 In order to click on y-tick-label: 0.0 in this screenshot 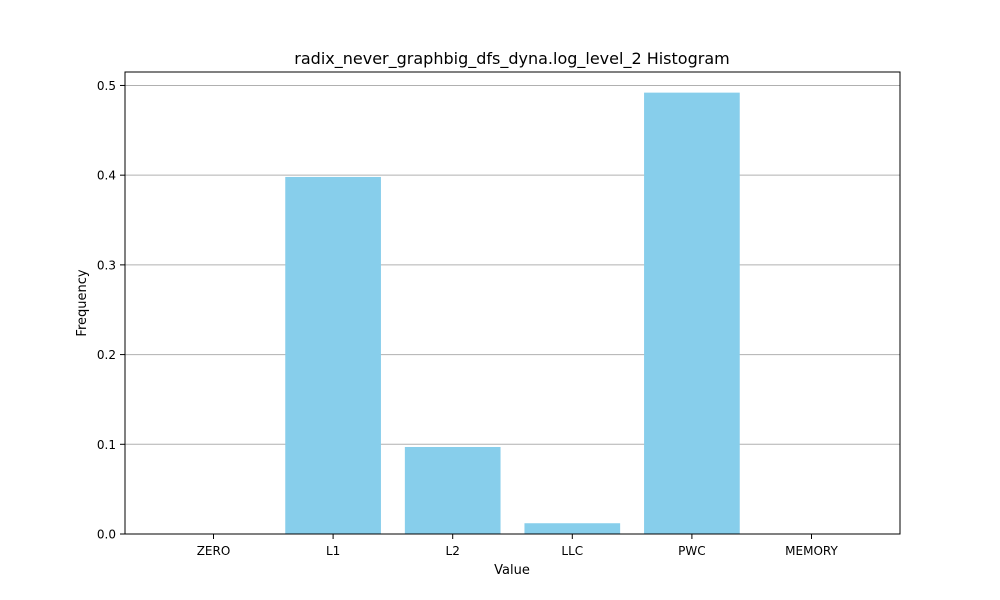, I will do `click(106, 535)`.